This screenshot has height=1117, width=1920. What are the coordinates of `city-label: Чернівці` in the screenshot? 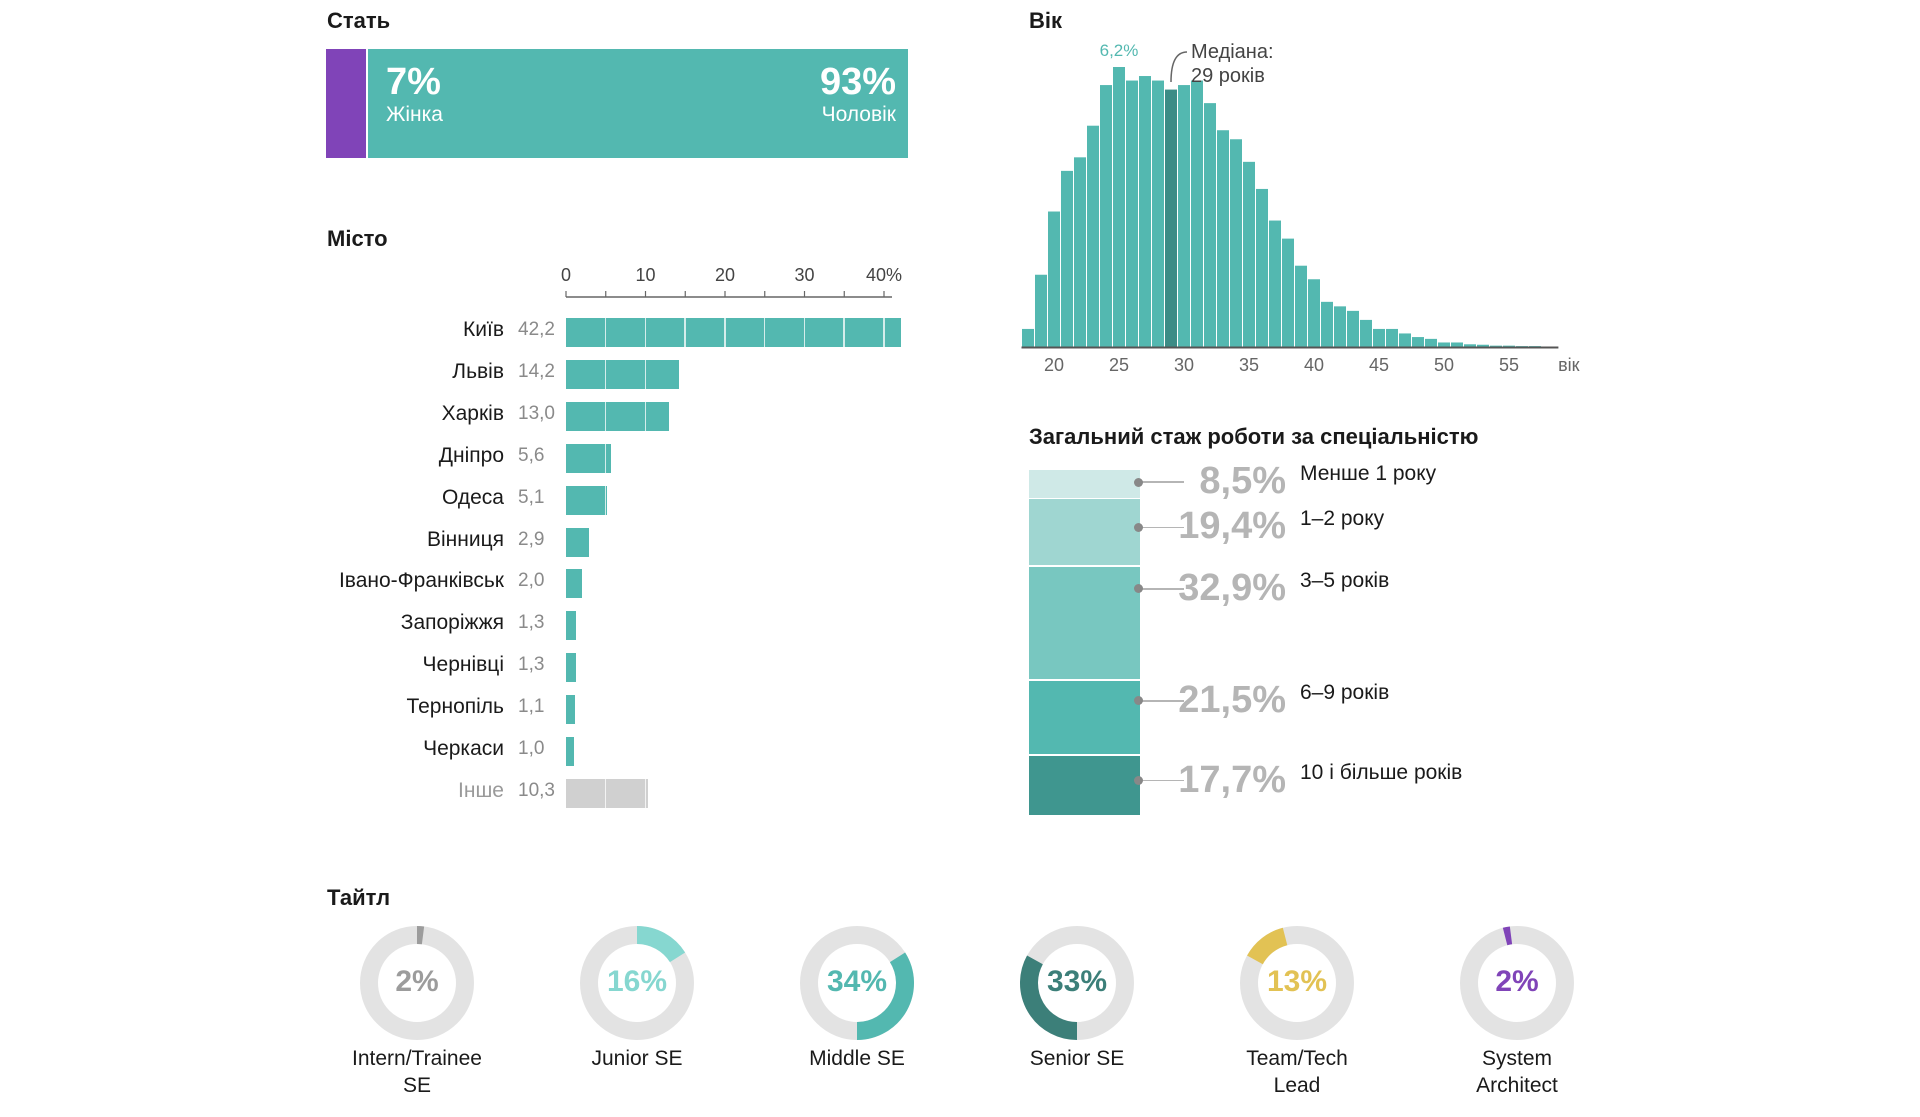 It's located at (463, 665).